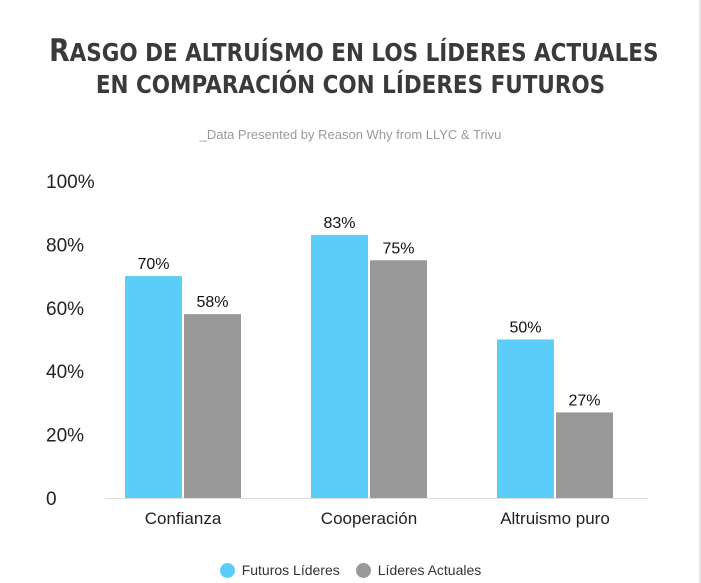  Describe the element at coordinates (429, 570) in the screenshot. I see `legend-label-actuales: Líderes Actuales` at that location.